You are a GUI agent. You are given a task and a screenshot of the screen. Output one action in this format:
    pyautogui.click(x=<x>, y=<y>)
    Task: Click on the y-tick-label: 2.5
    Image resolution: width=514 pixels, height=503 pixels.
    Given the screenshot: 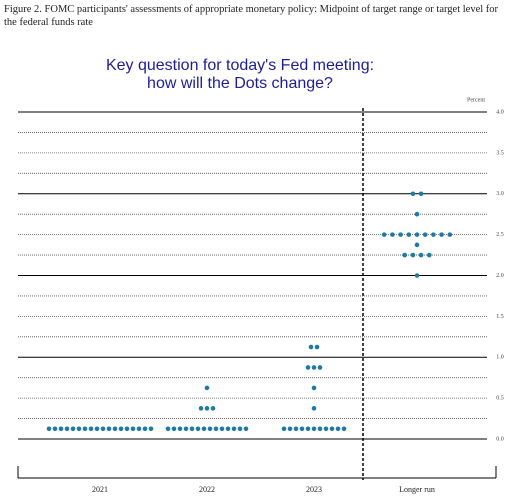 What is the action you would take?
    pyautogui.click(x=500, y=235)
    